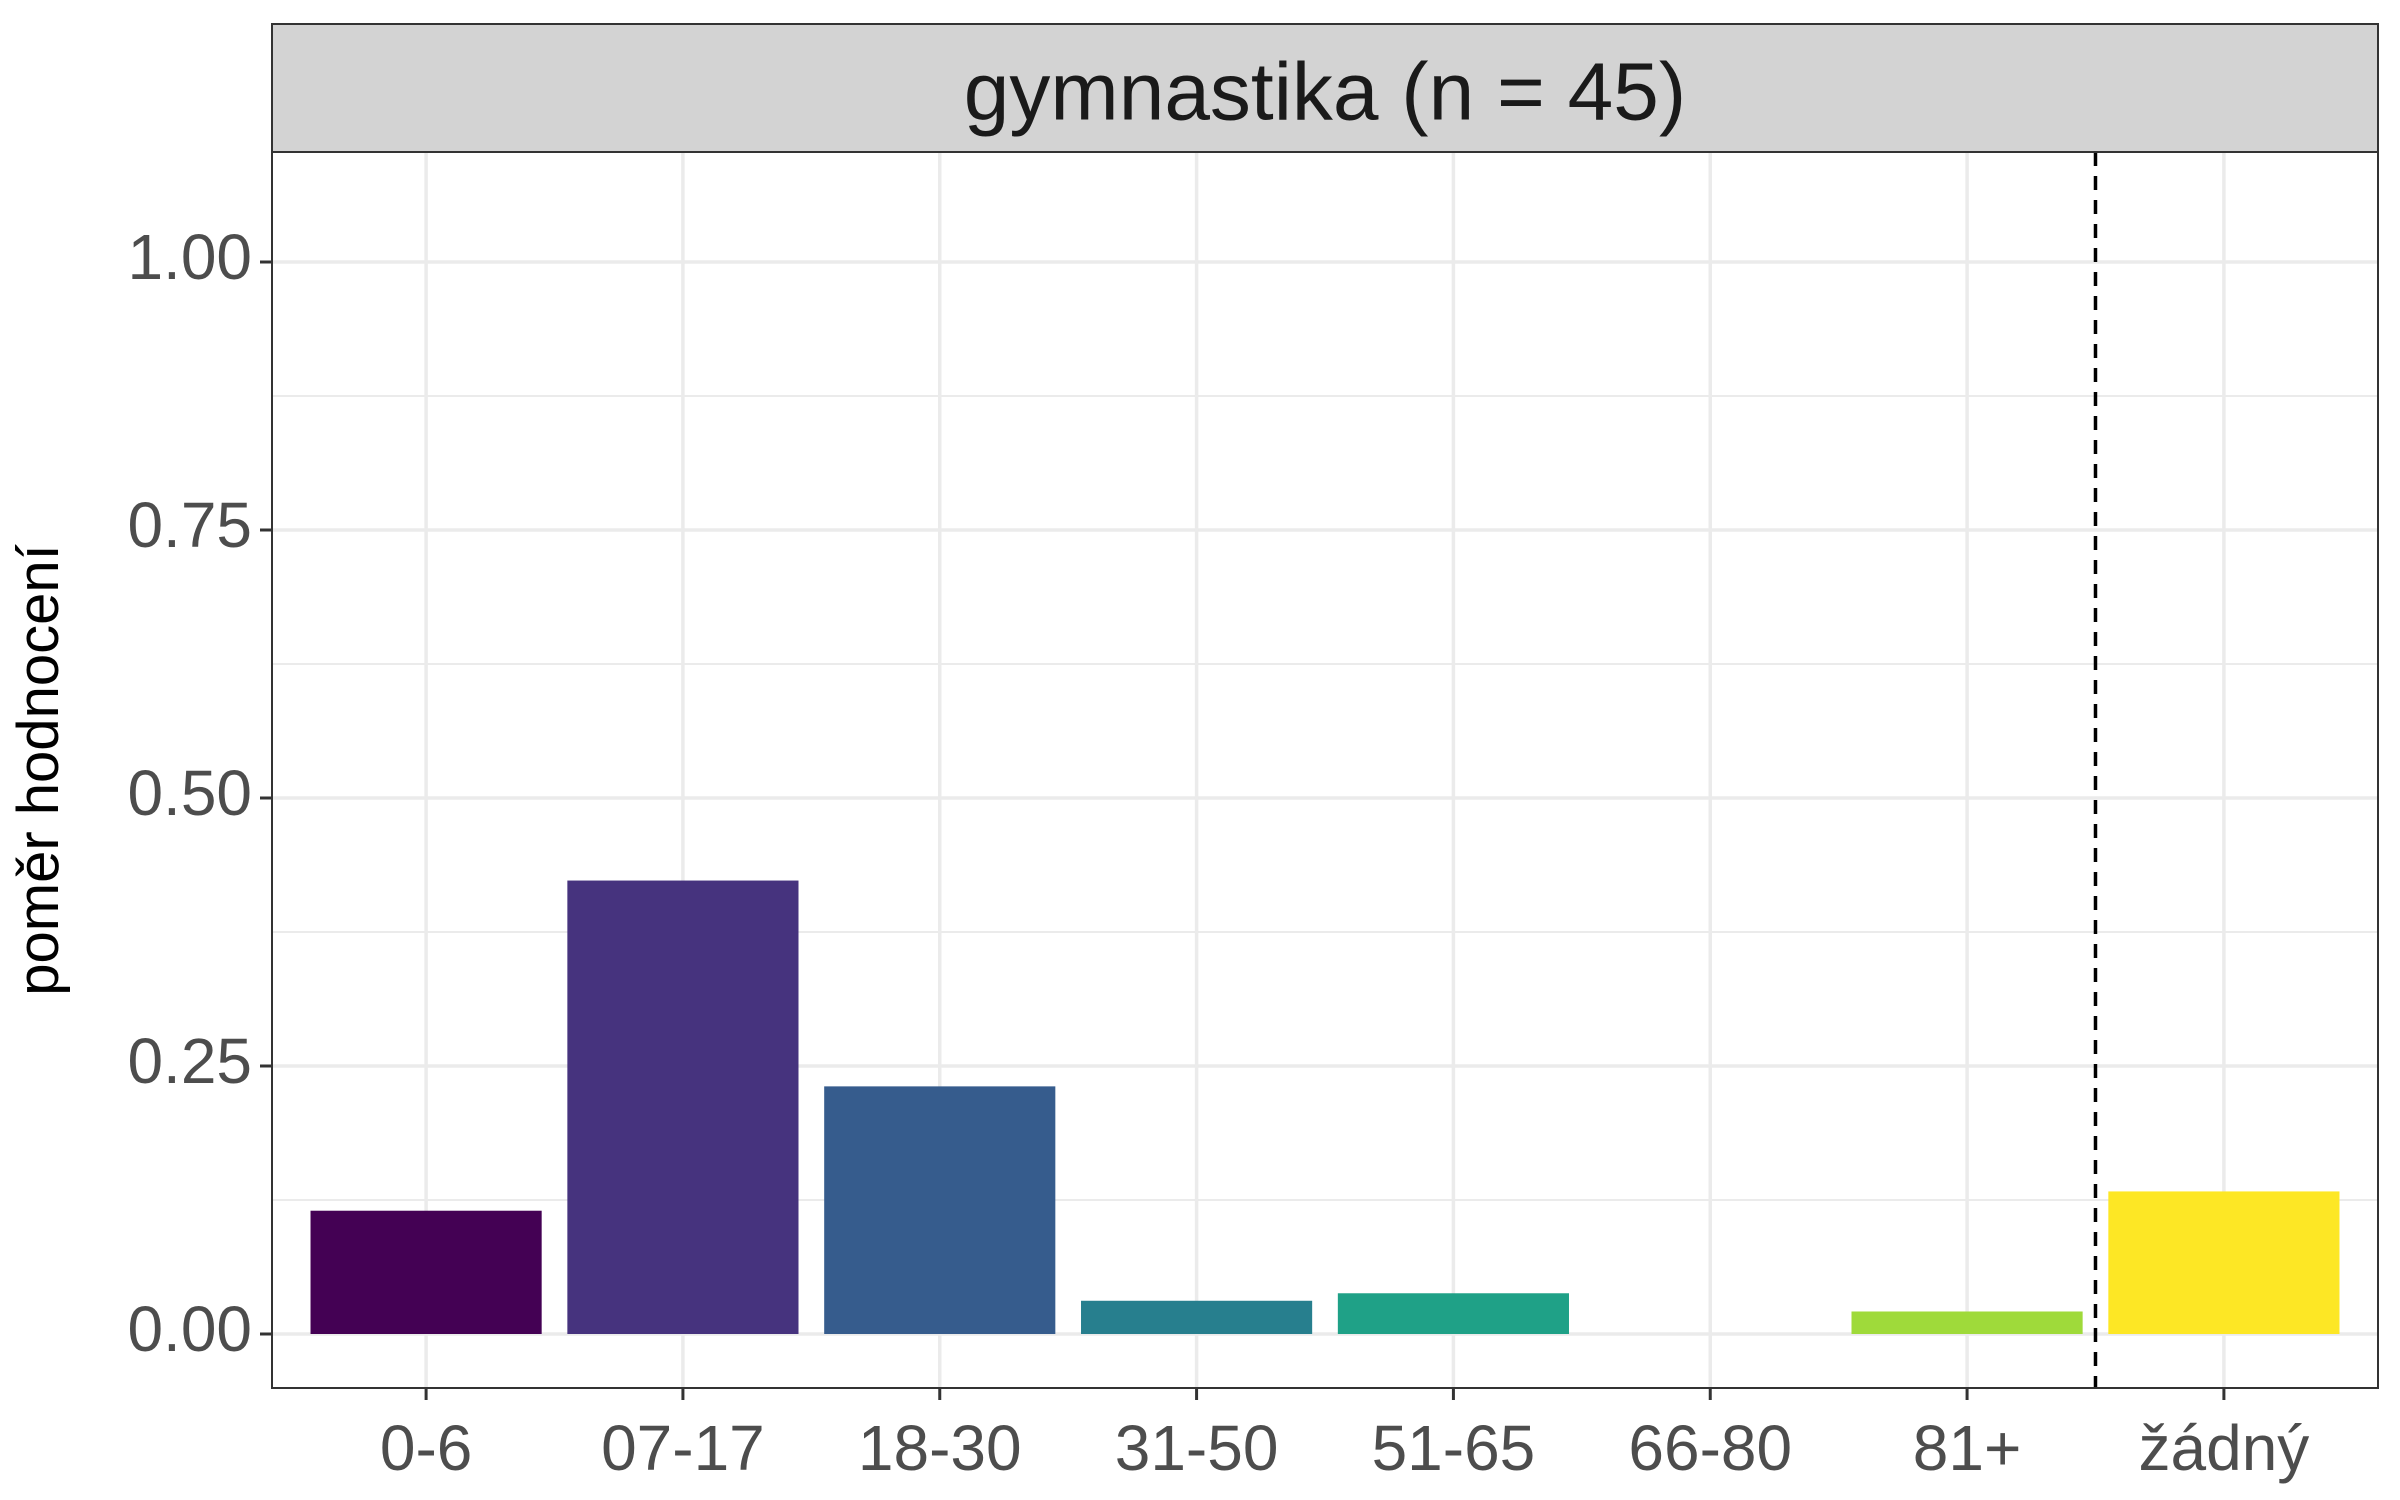 The width and height of the screenshot is (2400, 1500). Describe the element at coordinates (1197, 1448) in the screenshot. I see `x-tick-label: 31-50` at that location.